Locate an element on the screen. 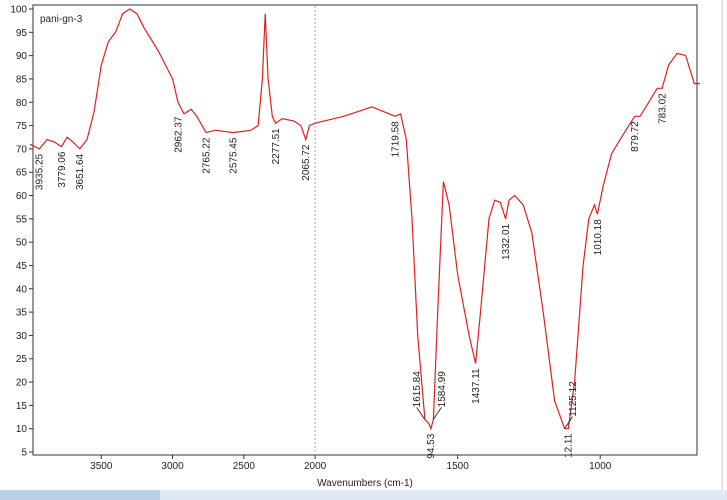 This screenshot has height=500, width=727. peak-label: 1584.99 is located at coordinates (442, 389).